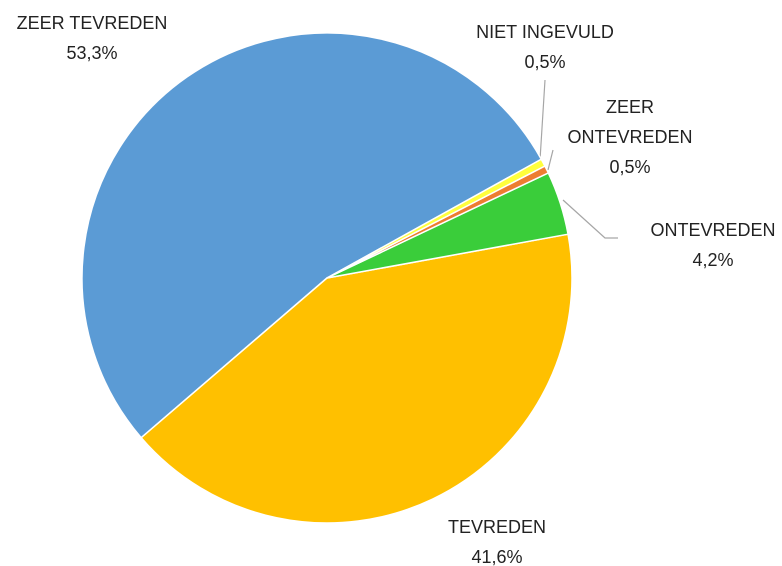 The image size is (782, 566). What do you see at coordinates (436, 218) in the screenshot?
I see `pie-slice` at bounding box center [436, 218].